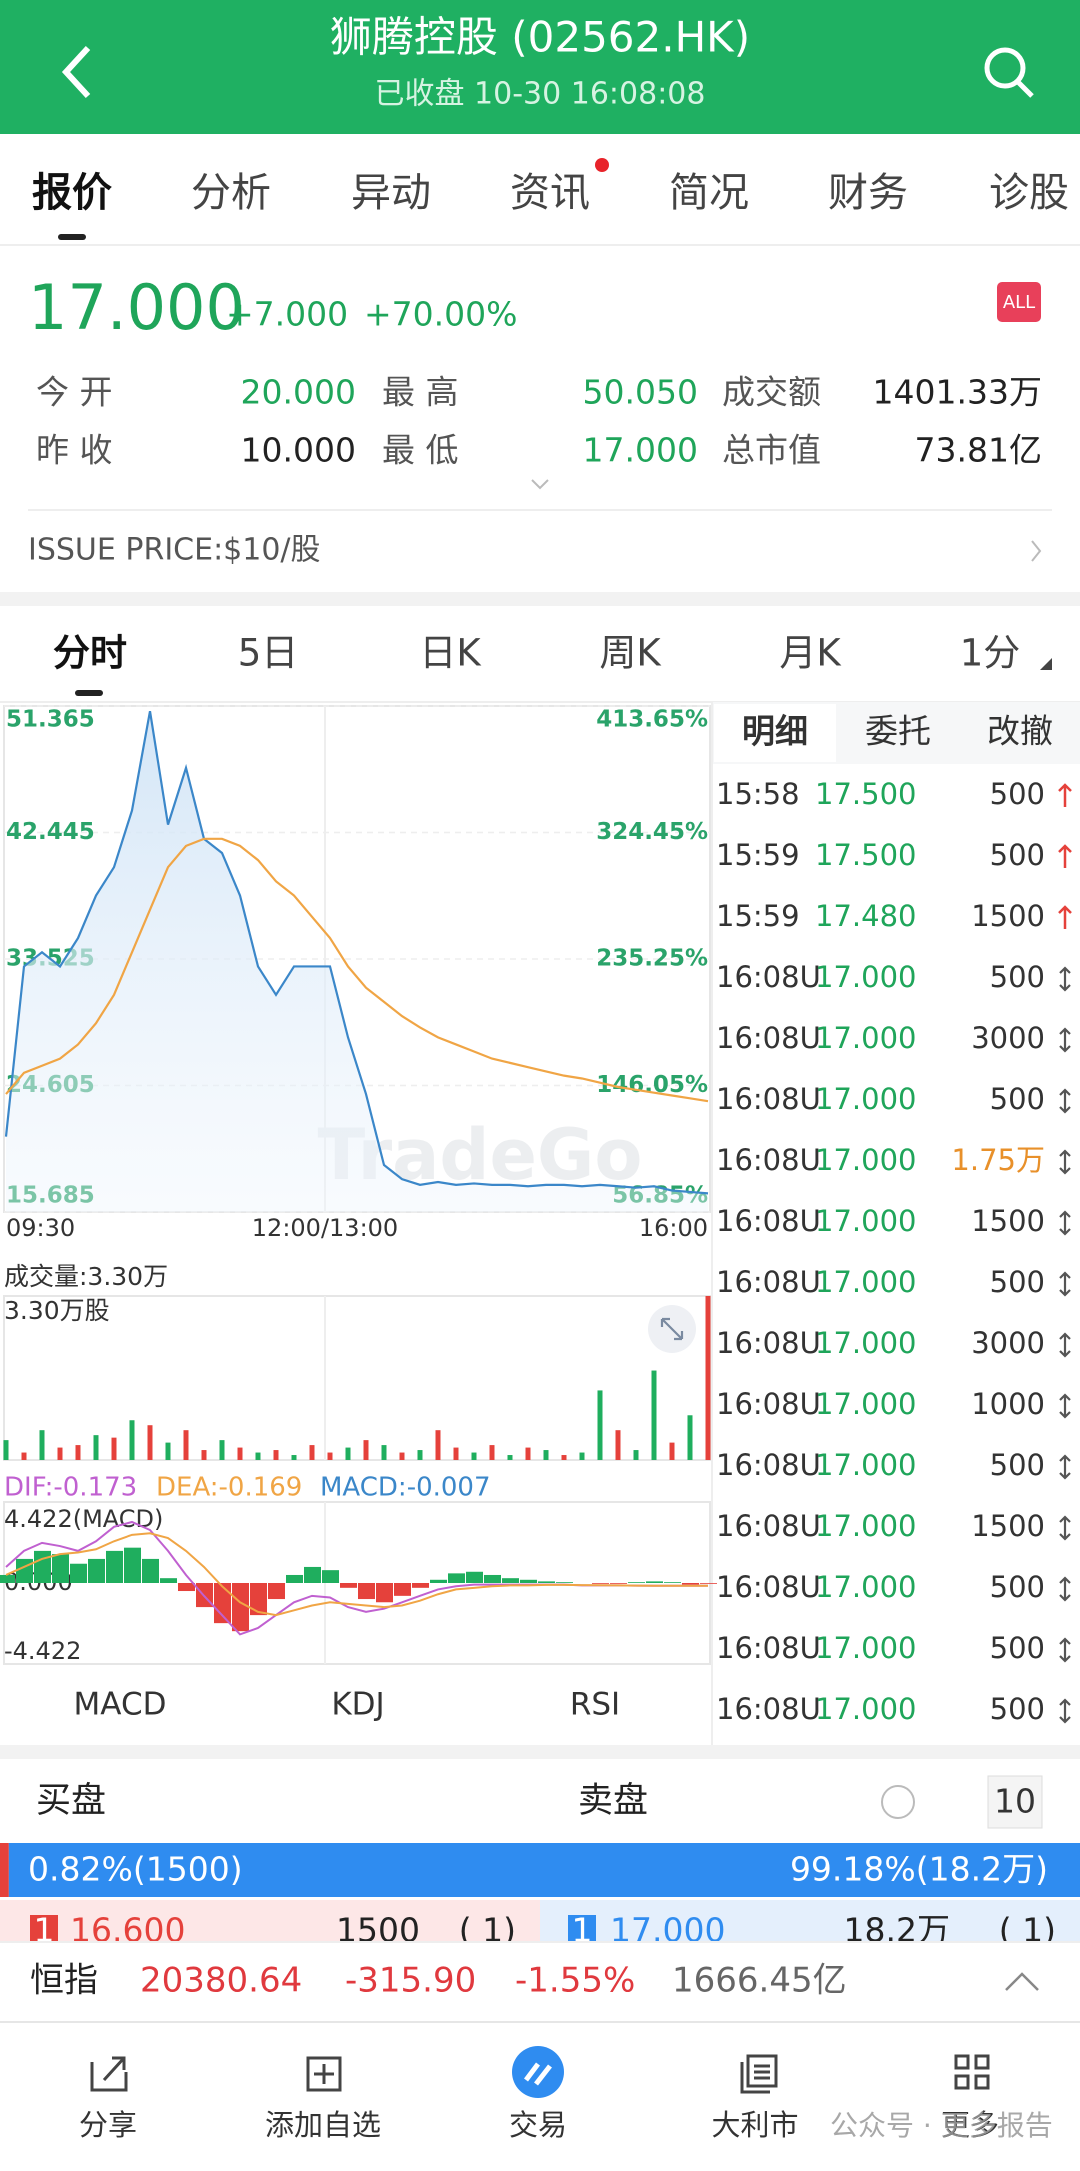  Describe the element at coordinates (83, 1519) in the screenshot. I see `y-tick-label: 4.422(MACD)` at that location.